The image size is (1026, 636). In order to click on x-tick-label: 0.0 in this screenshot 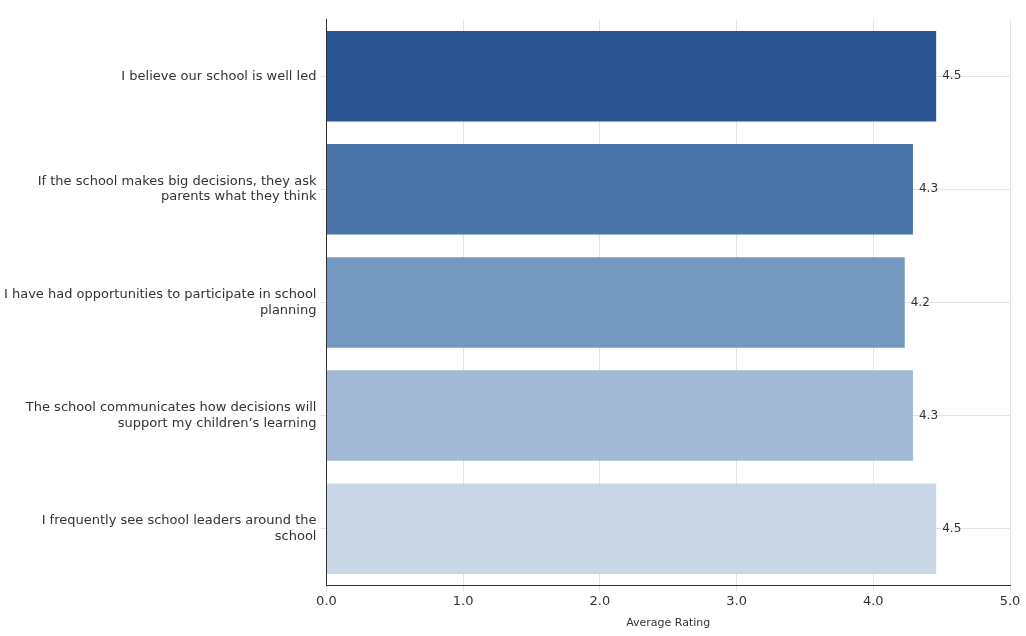, I will do `click(326, 601)`.